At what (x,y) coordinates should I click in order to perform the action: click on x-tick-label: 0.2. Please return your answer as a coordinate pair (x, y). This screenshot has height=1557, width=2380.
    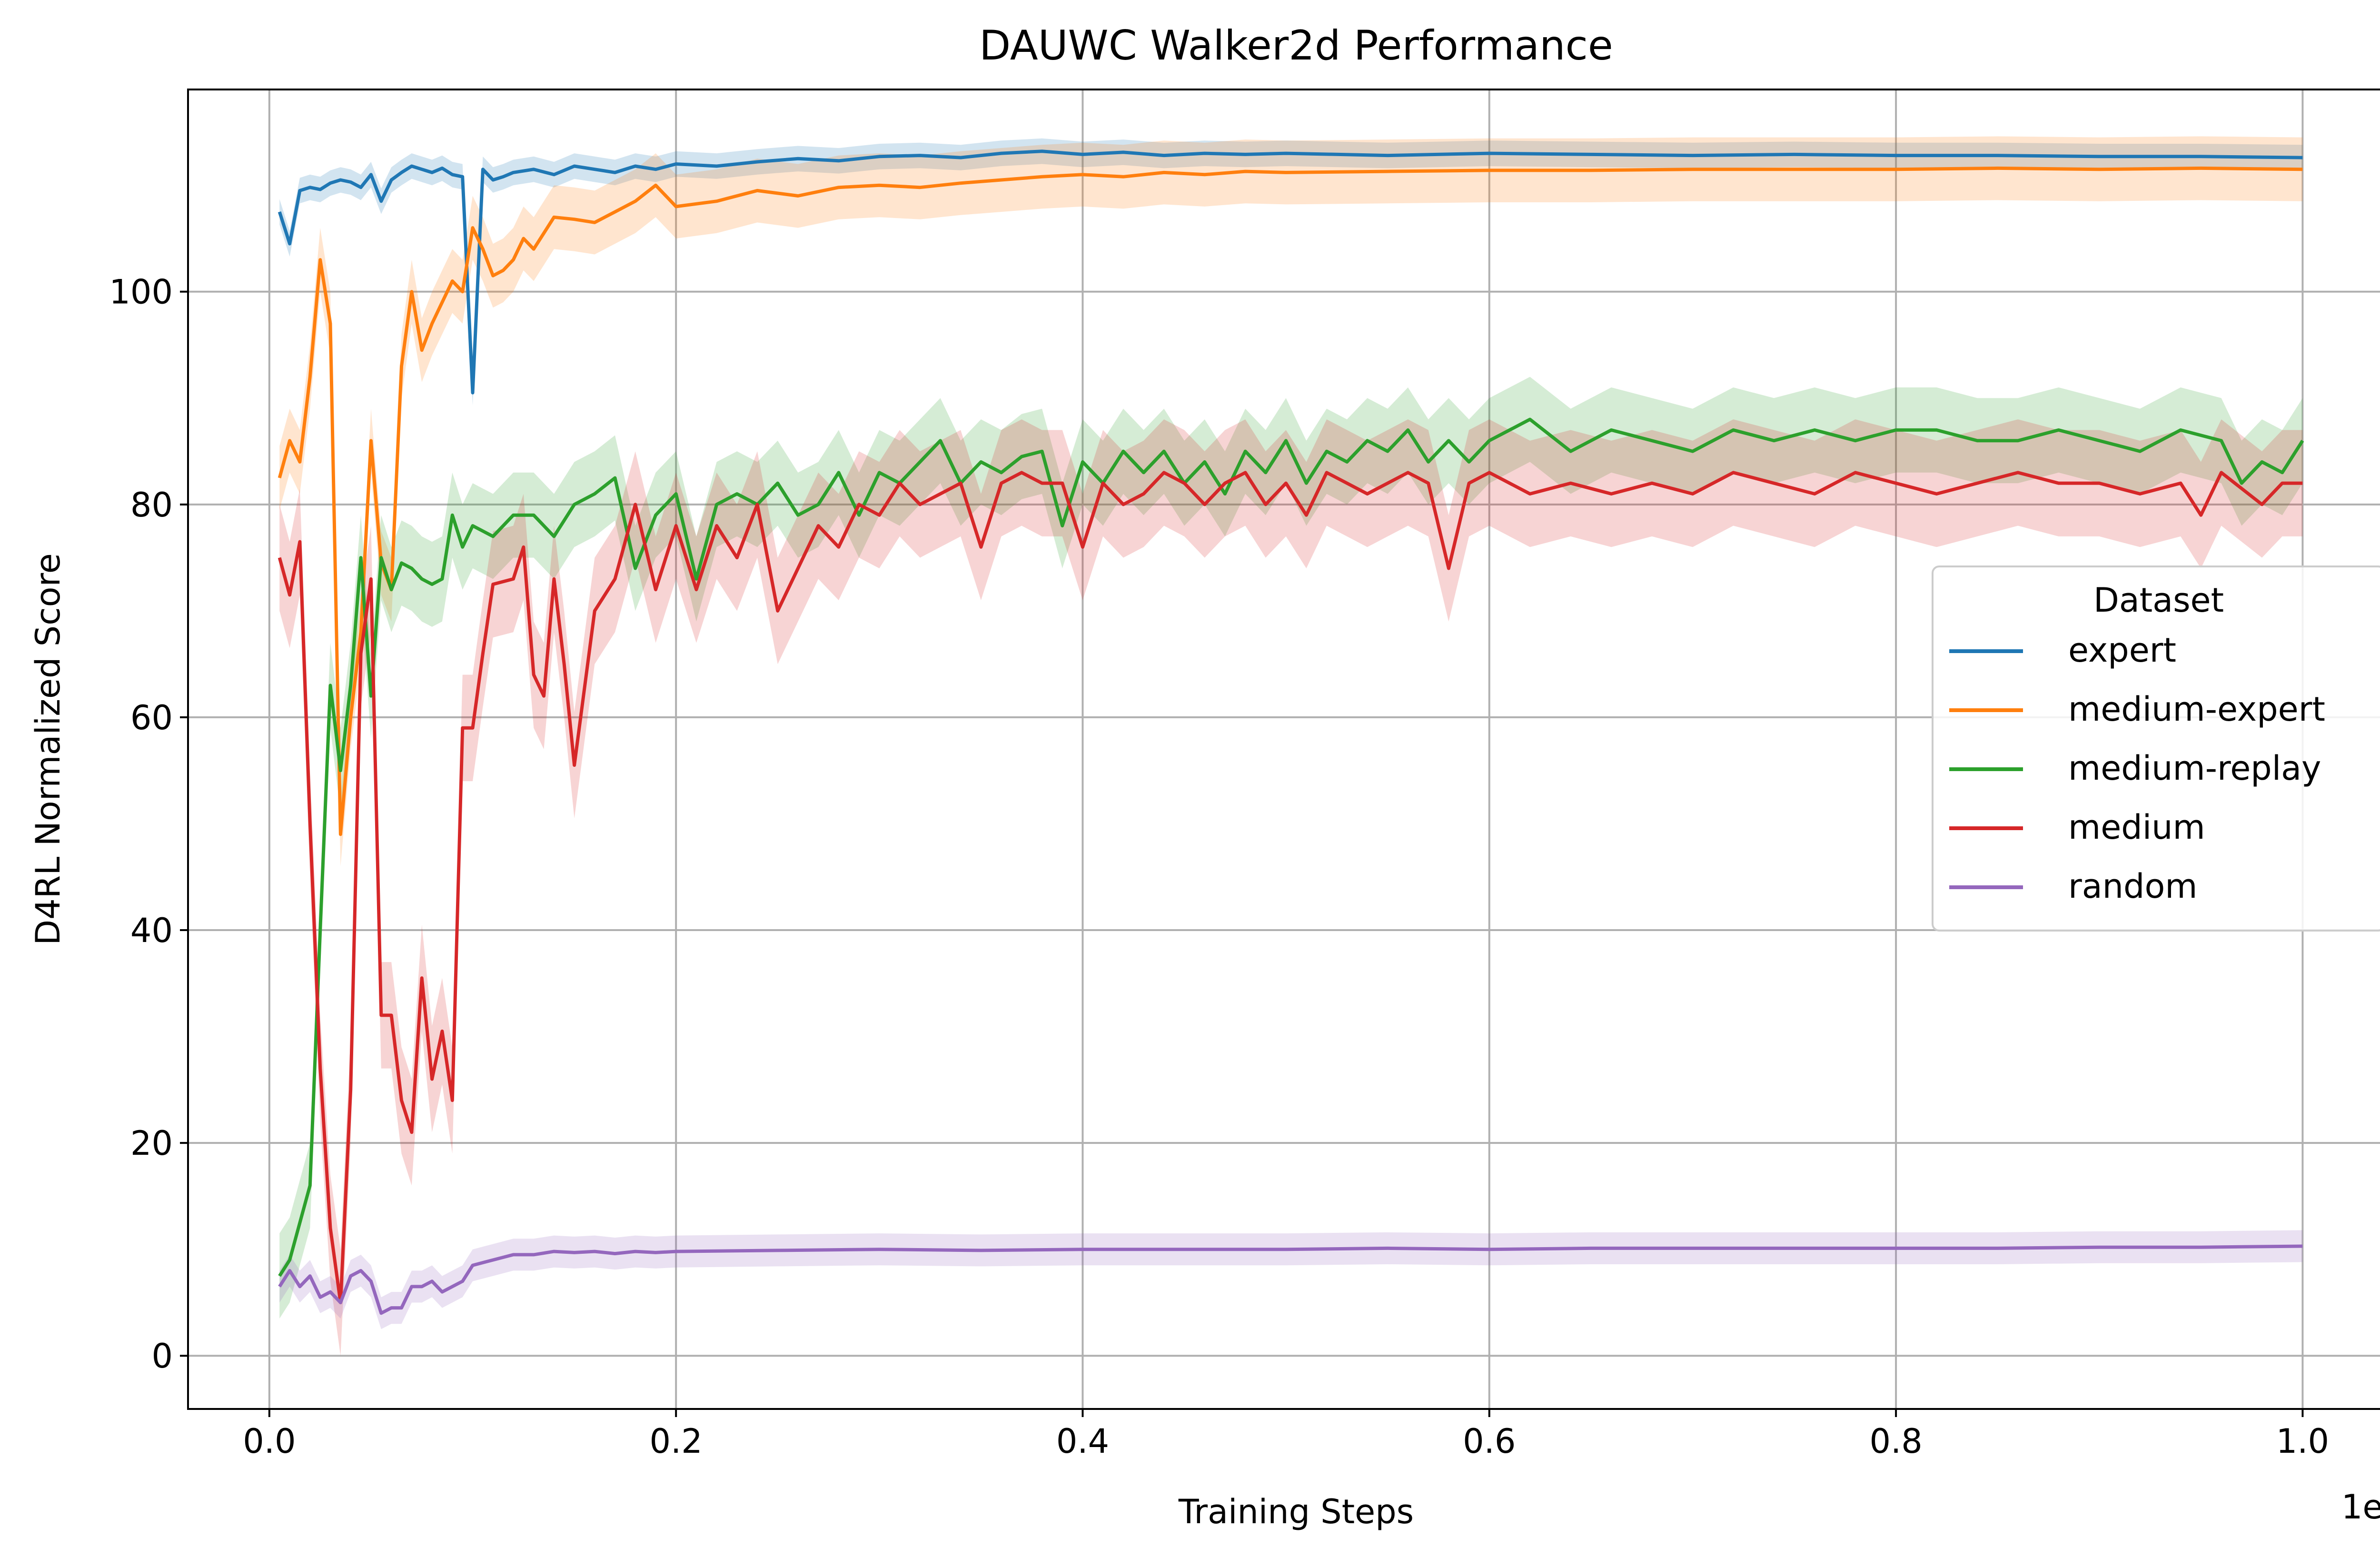
    Looking at the image, I should click on (676, 1441).